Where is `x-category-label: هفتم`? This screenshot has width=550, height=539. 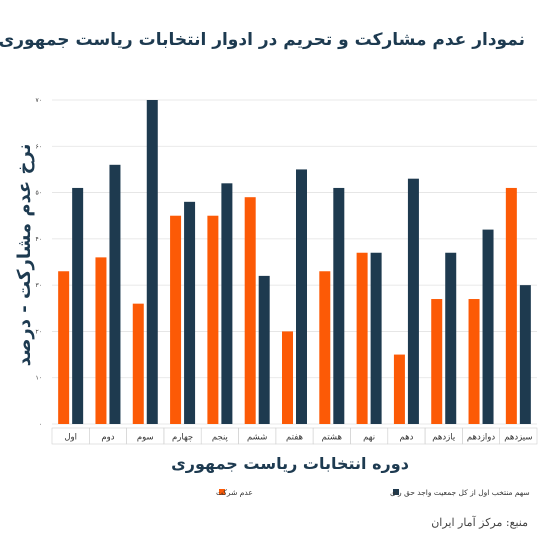 x-category-label: هفتم is located at coordinates (294, 438).